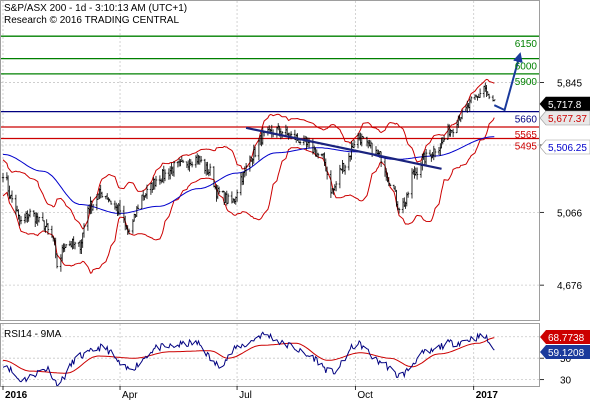  I want to click on price-tag-bollinger-upper: 5,677.37, so click(567, 119).